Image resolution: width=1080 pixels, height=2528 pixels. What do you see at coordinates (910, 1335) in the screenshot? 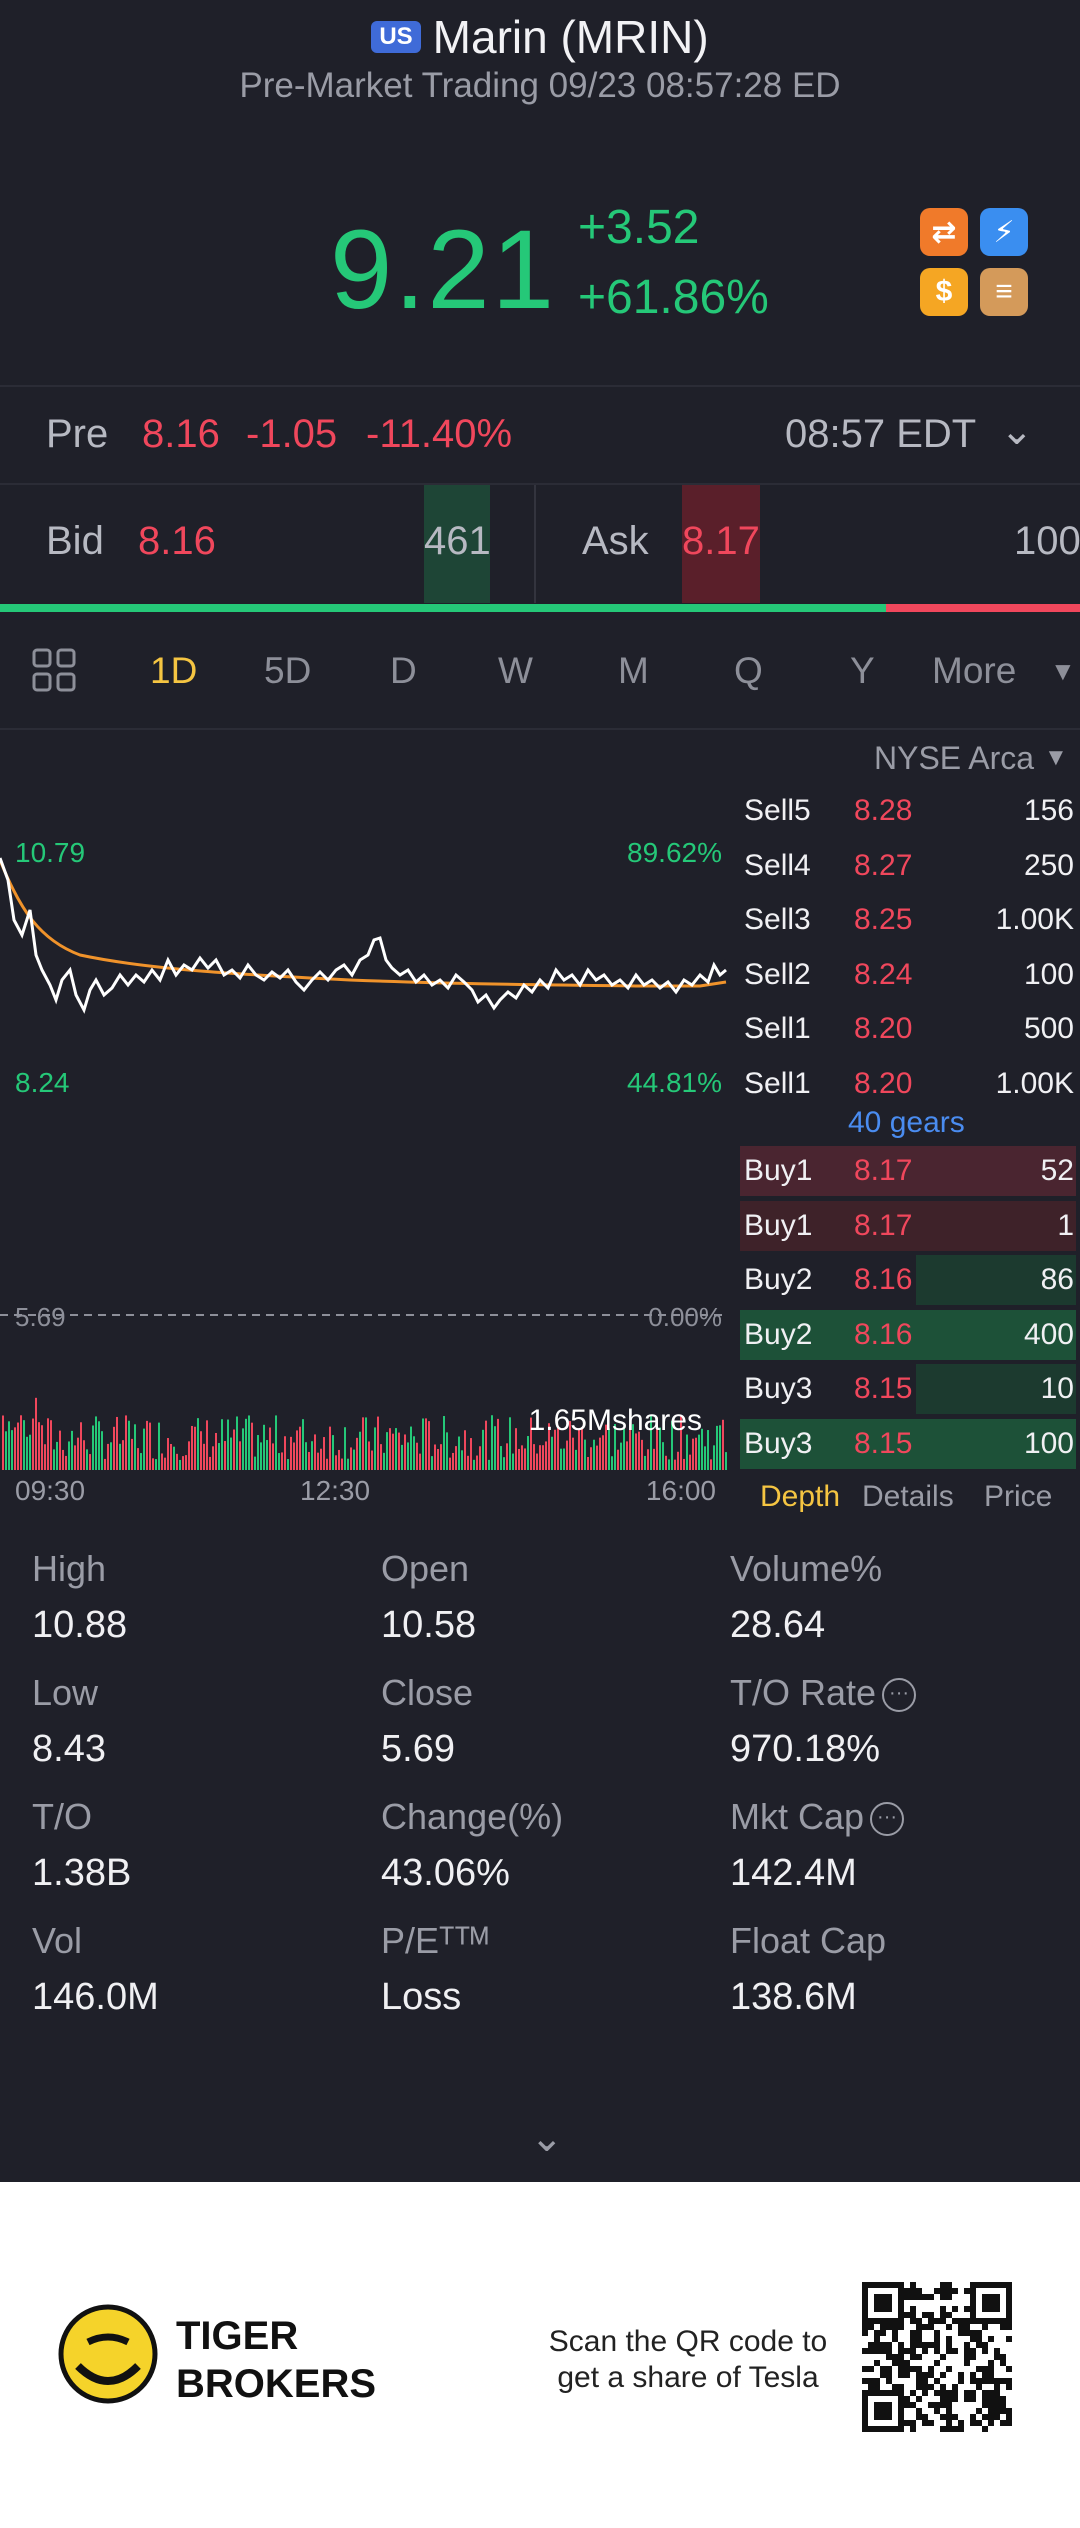
I see `buy-order-row: Buy2 8.16 400` at bounding box center [910, 1335].